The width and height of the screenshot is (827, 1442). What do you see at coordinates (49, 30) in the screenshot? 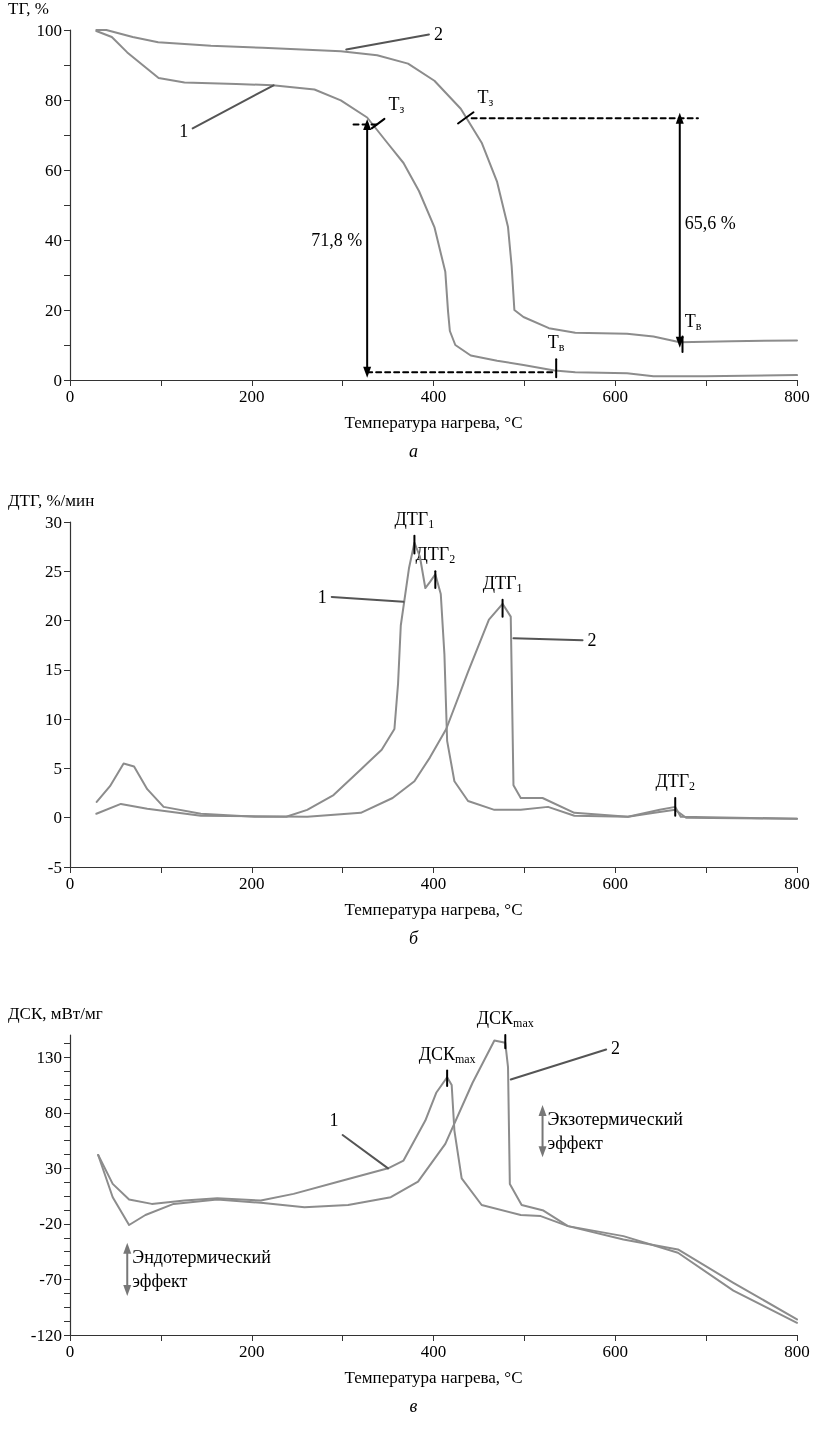
I see `y-tick-label: 100` at bounding box center [49, 30].